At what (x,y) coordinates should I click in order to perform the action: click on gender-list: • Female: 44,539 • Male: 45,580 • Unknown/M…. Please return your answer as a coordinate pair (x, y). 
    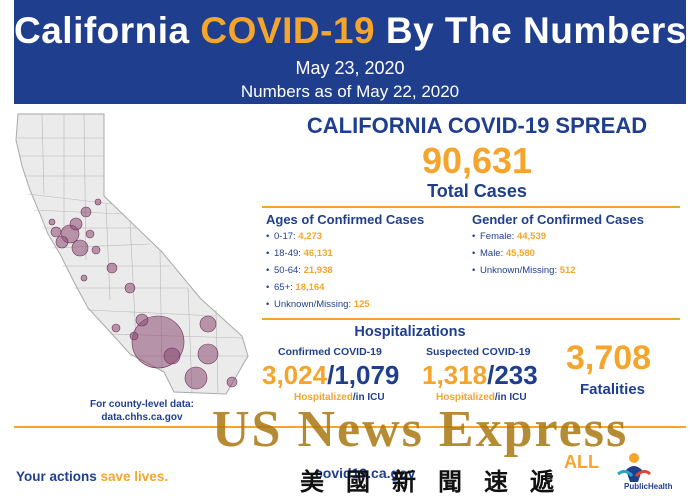
    Looking at the image, I should click on (524, 253).